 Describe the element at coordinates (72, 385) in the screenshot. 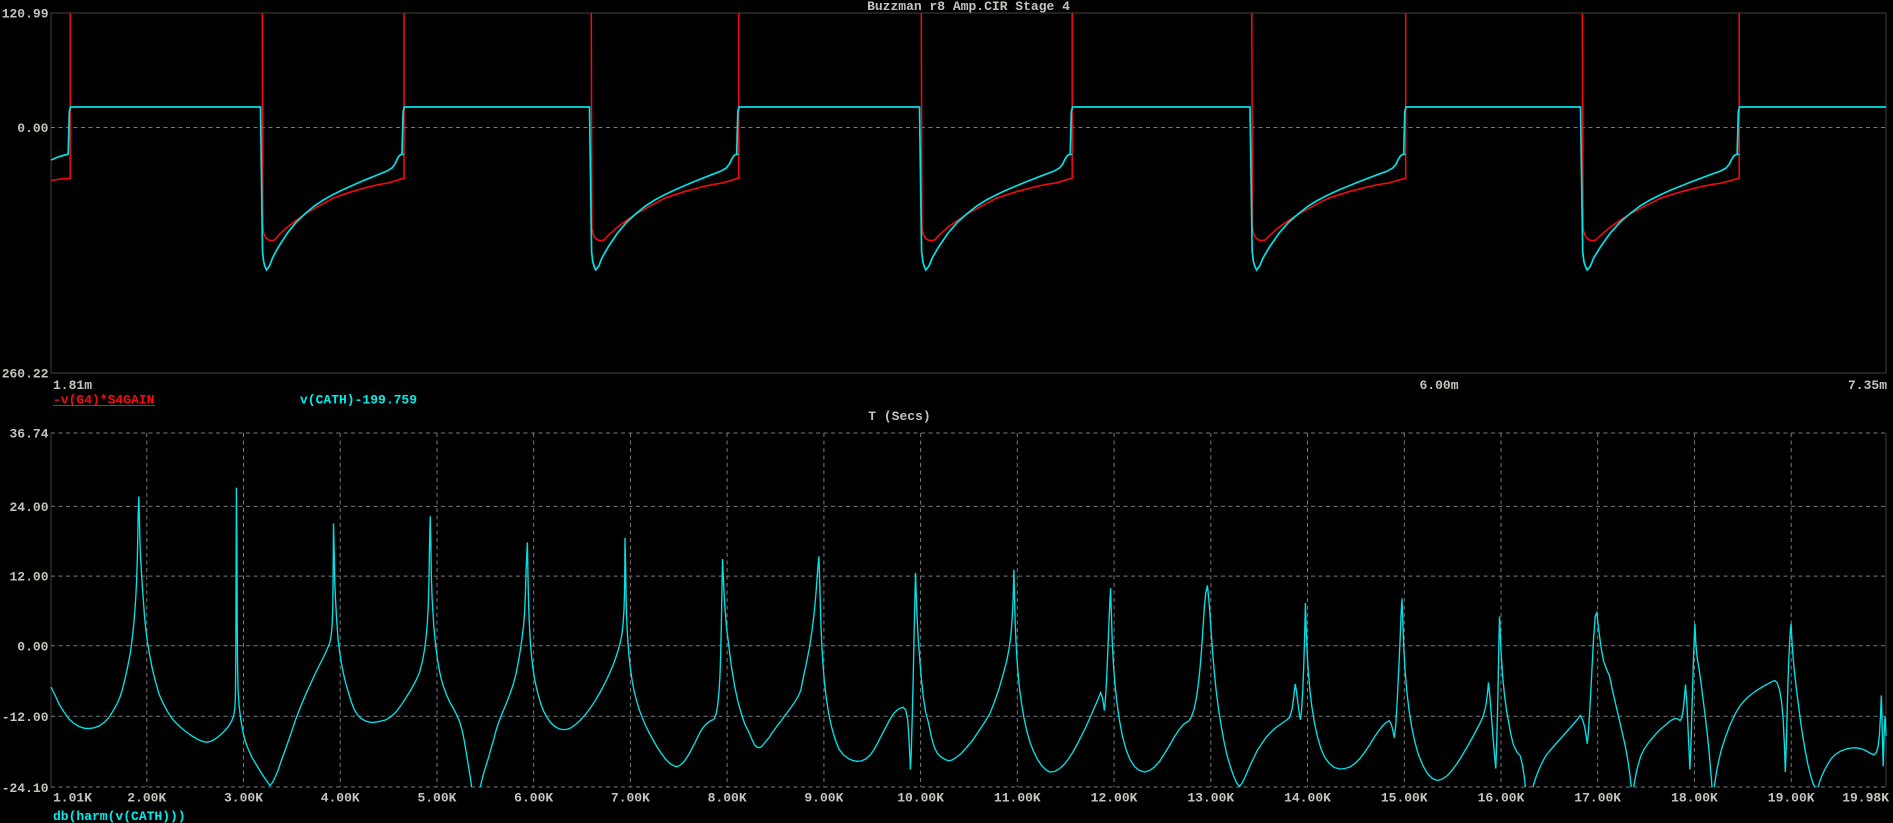

I see `svg-text: 1.81m` at that location.